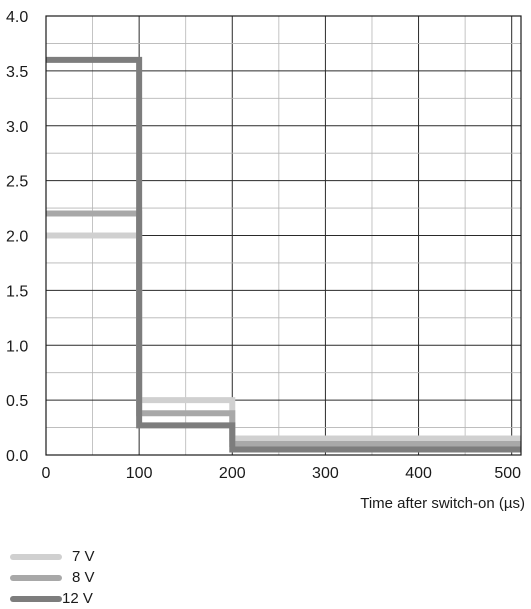  Describe the element at coordinates (325, 473) in the screenshot. I see `x-tick-label: 300` at that location.